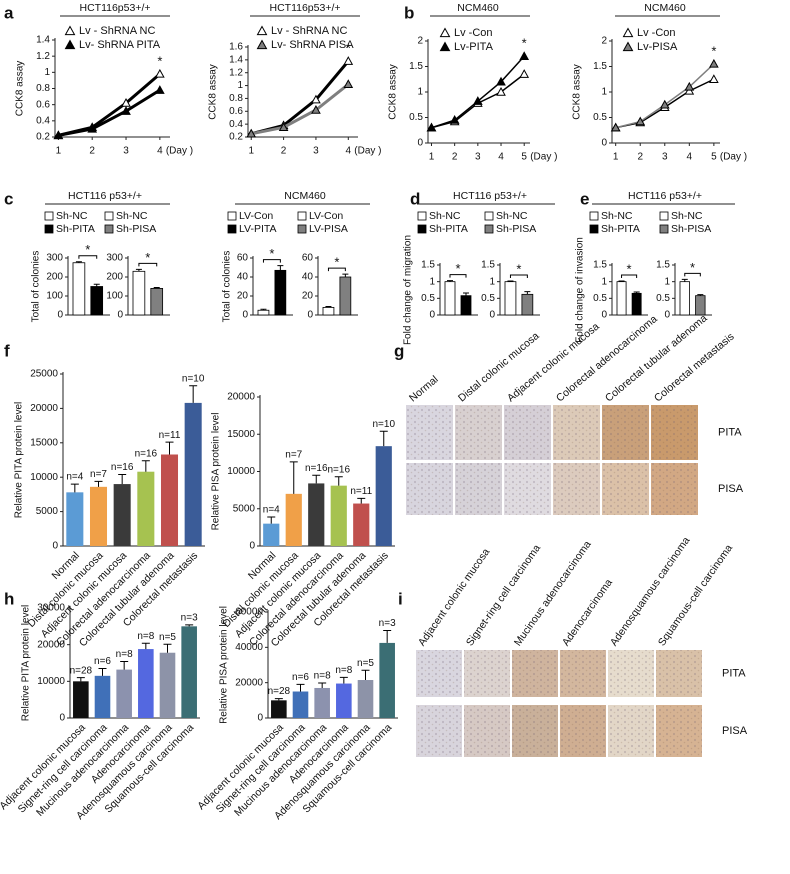 This screenshot has width=790, height=874. Describe the element at coordinates (44, 408) in the screenshot. I see `y-tick-label: 20000` at that location.